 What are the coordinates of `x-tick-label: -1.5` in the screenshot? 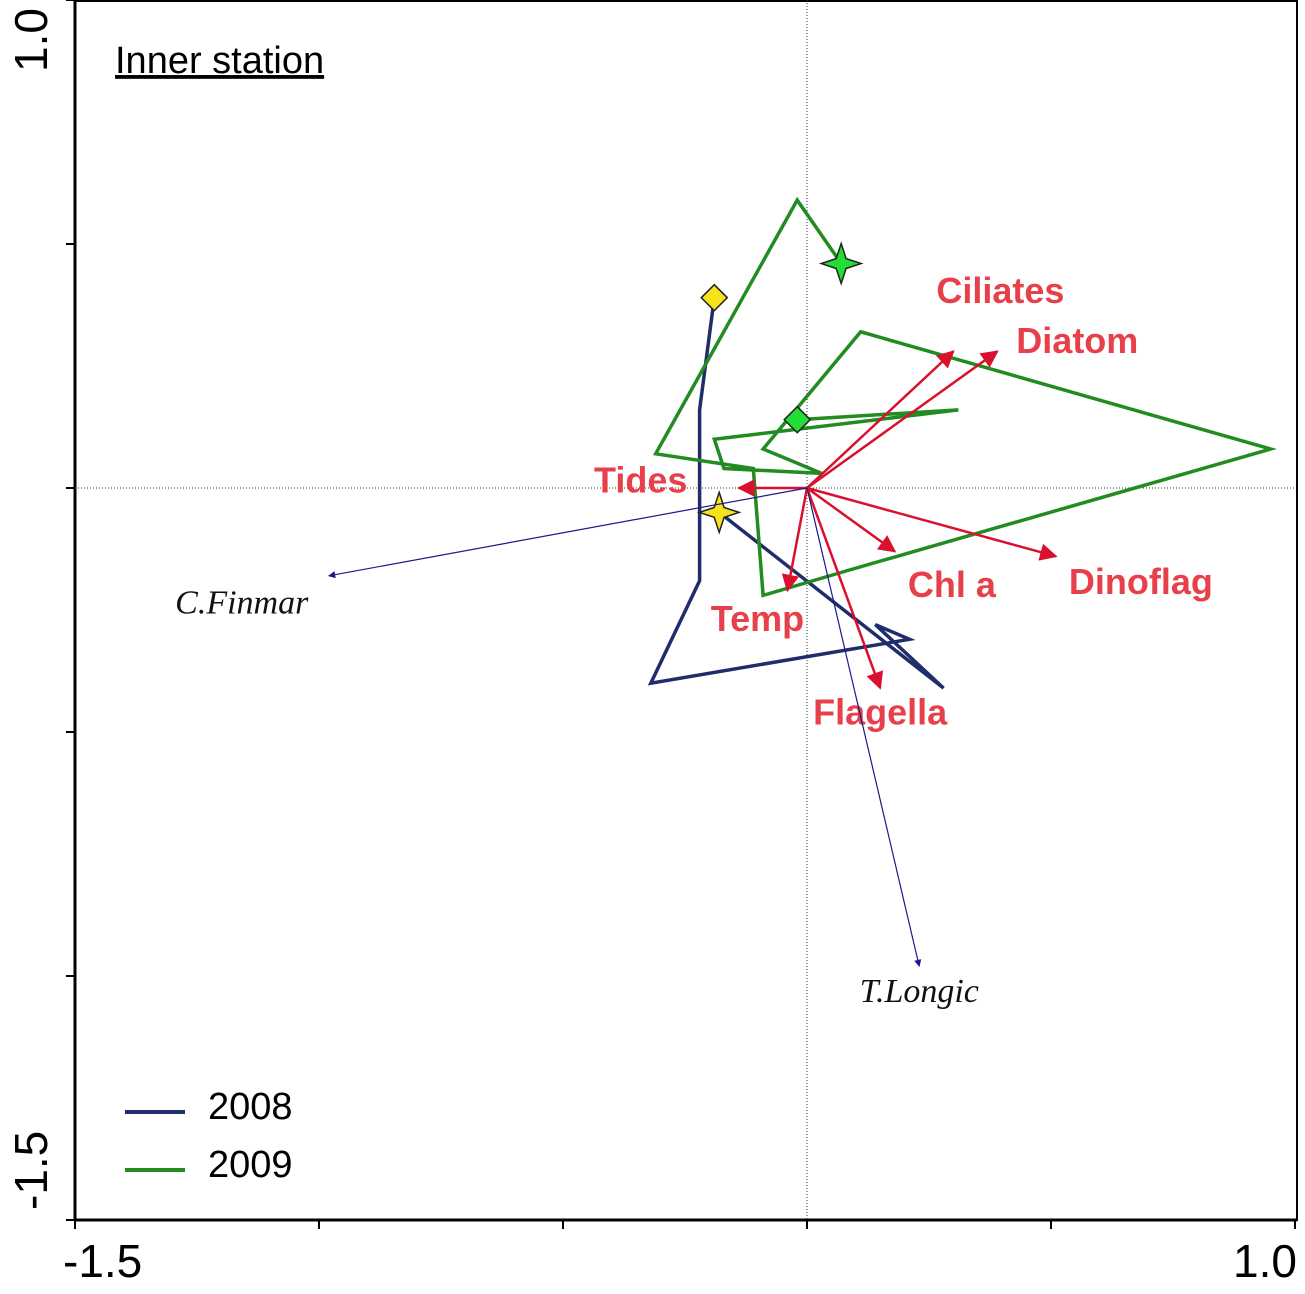 It's located at (102, 1261).